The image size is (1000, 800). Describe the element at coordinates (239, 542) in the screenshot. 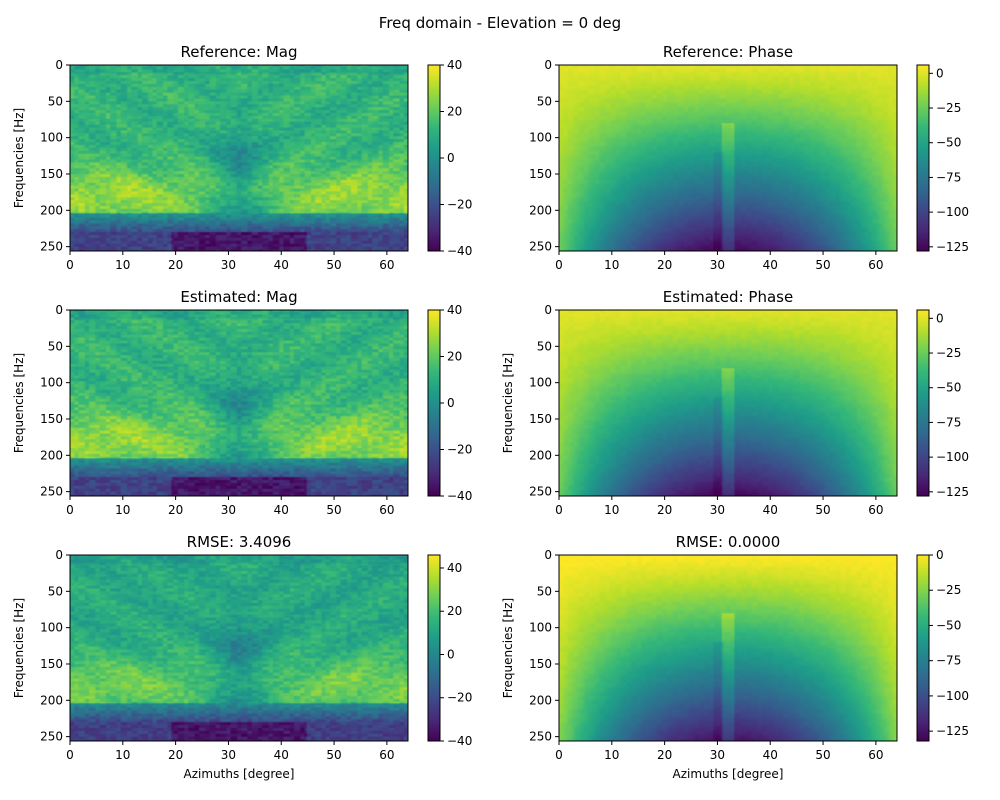

I see `subplot-title: RMSE: 3.4096` at that location.